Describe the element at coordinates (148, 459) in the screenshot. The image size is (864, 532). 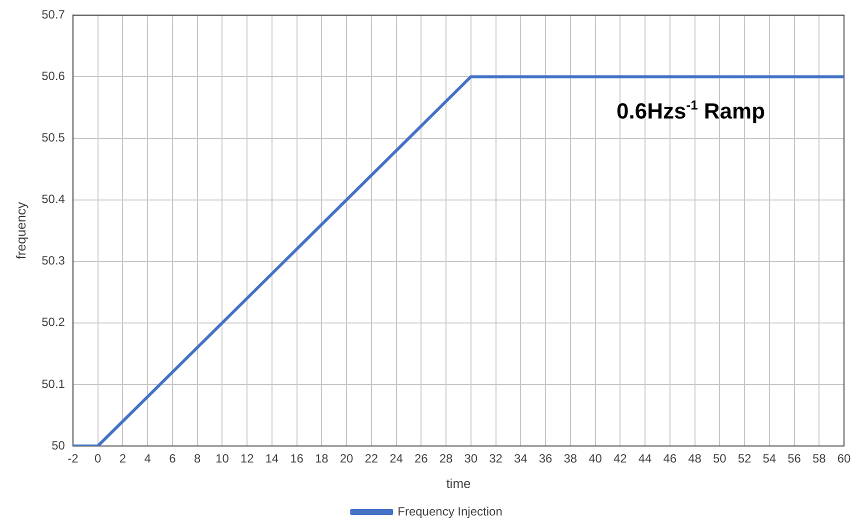
I see `x-tick-label: 4` at that location.